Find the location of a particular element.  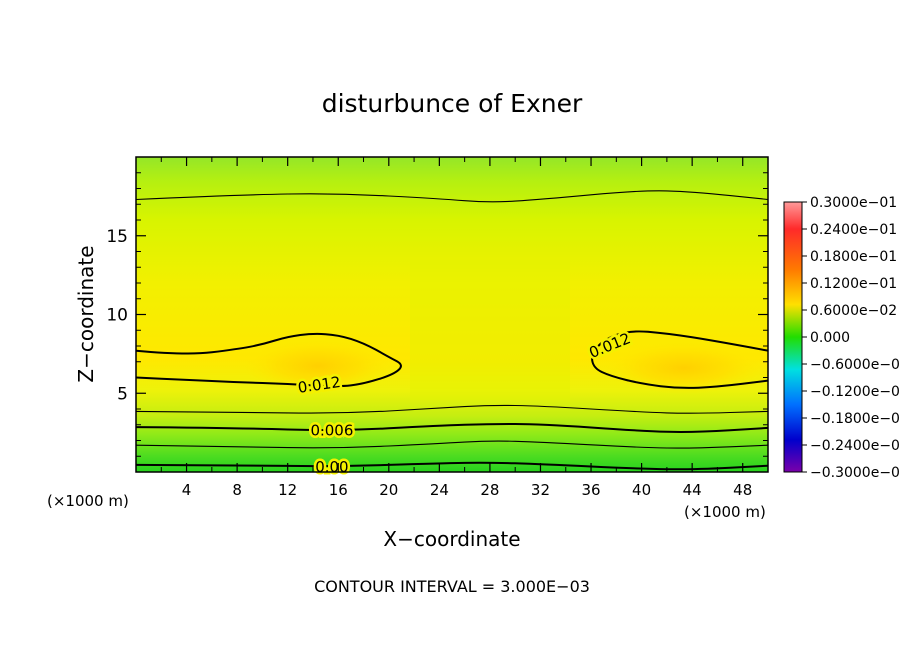

colorbar-gradient is located at coordinates (793, 337).